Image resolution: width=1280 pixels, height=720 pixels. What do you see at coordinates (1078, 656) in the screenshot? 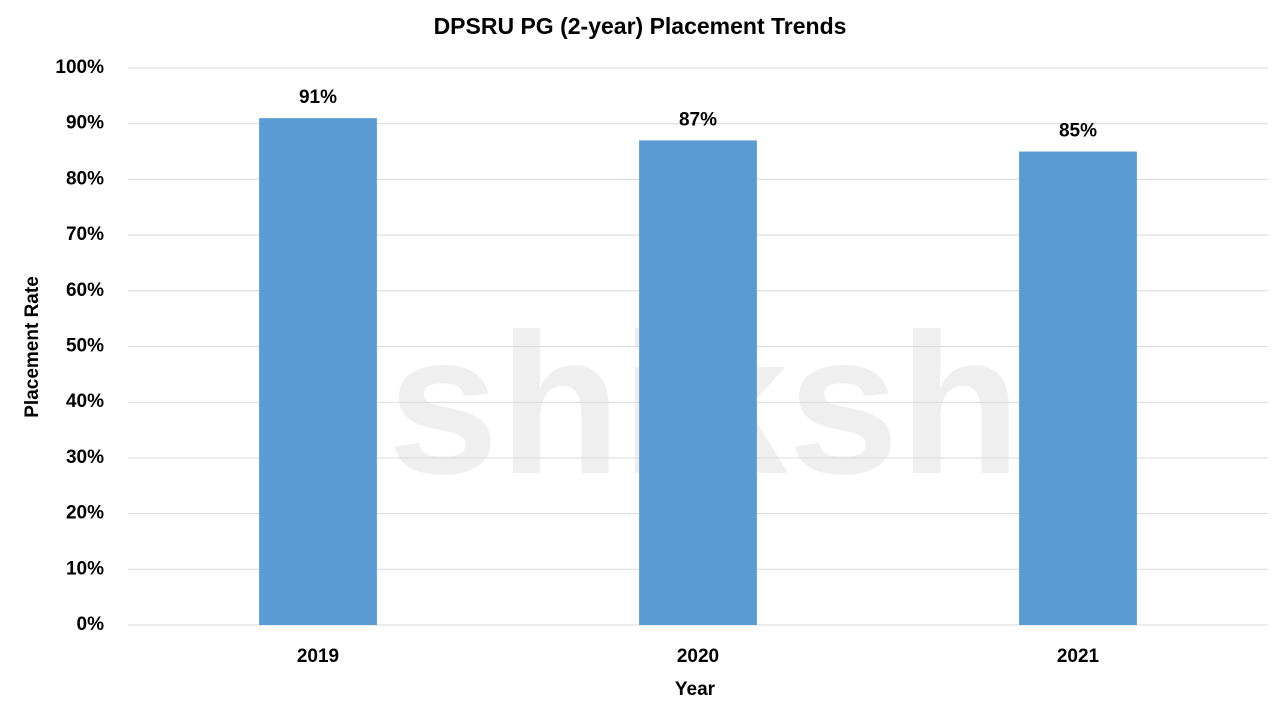
I see `x-tick-label: 2021` at bounding box center [1078, 656].